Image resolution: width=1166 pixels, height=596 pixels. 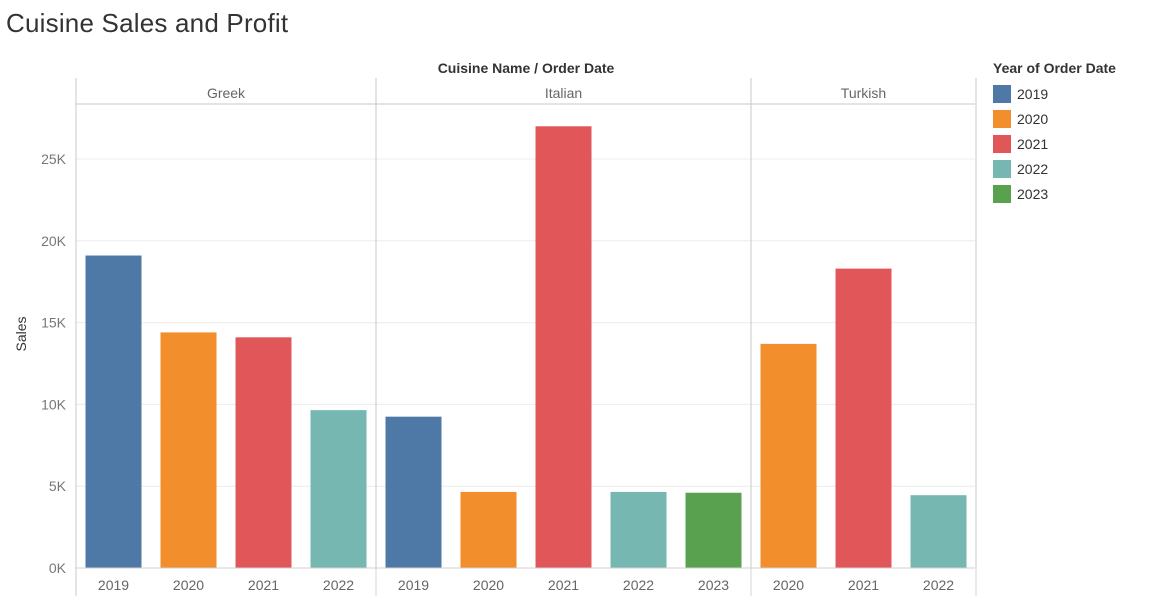 I want to click on legend: Year of Order Date 2019 2020 2021 2022 2023, so click(x=1054, y=133).